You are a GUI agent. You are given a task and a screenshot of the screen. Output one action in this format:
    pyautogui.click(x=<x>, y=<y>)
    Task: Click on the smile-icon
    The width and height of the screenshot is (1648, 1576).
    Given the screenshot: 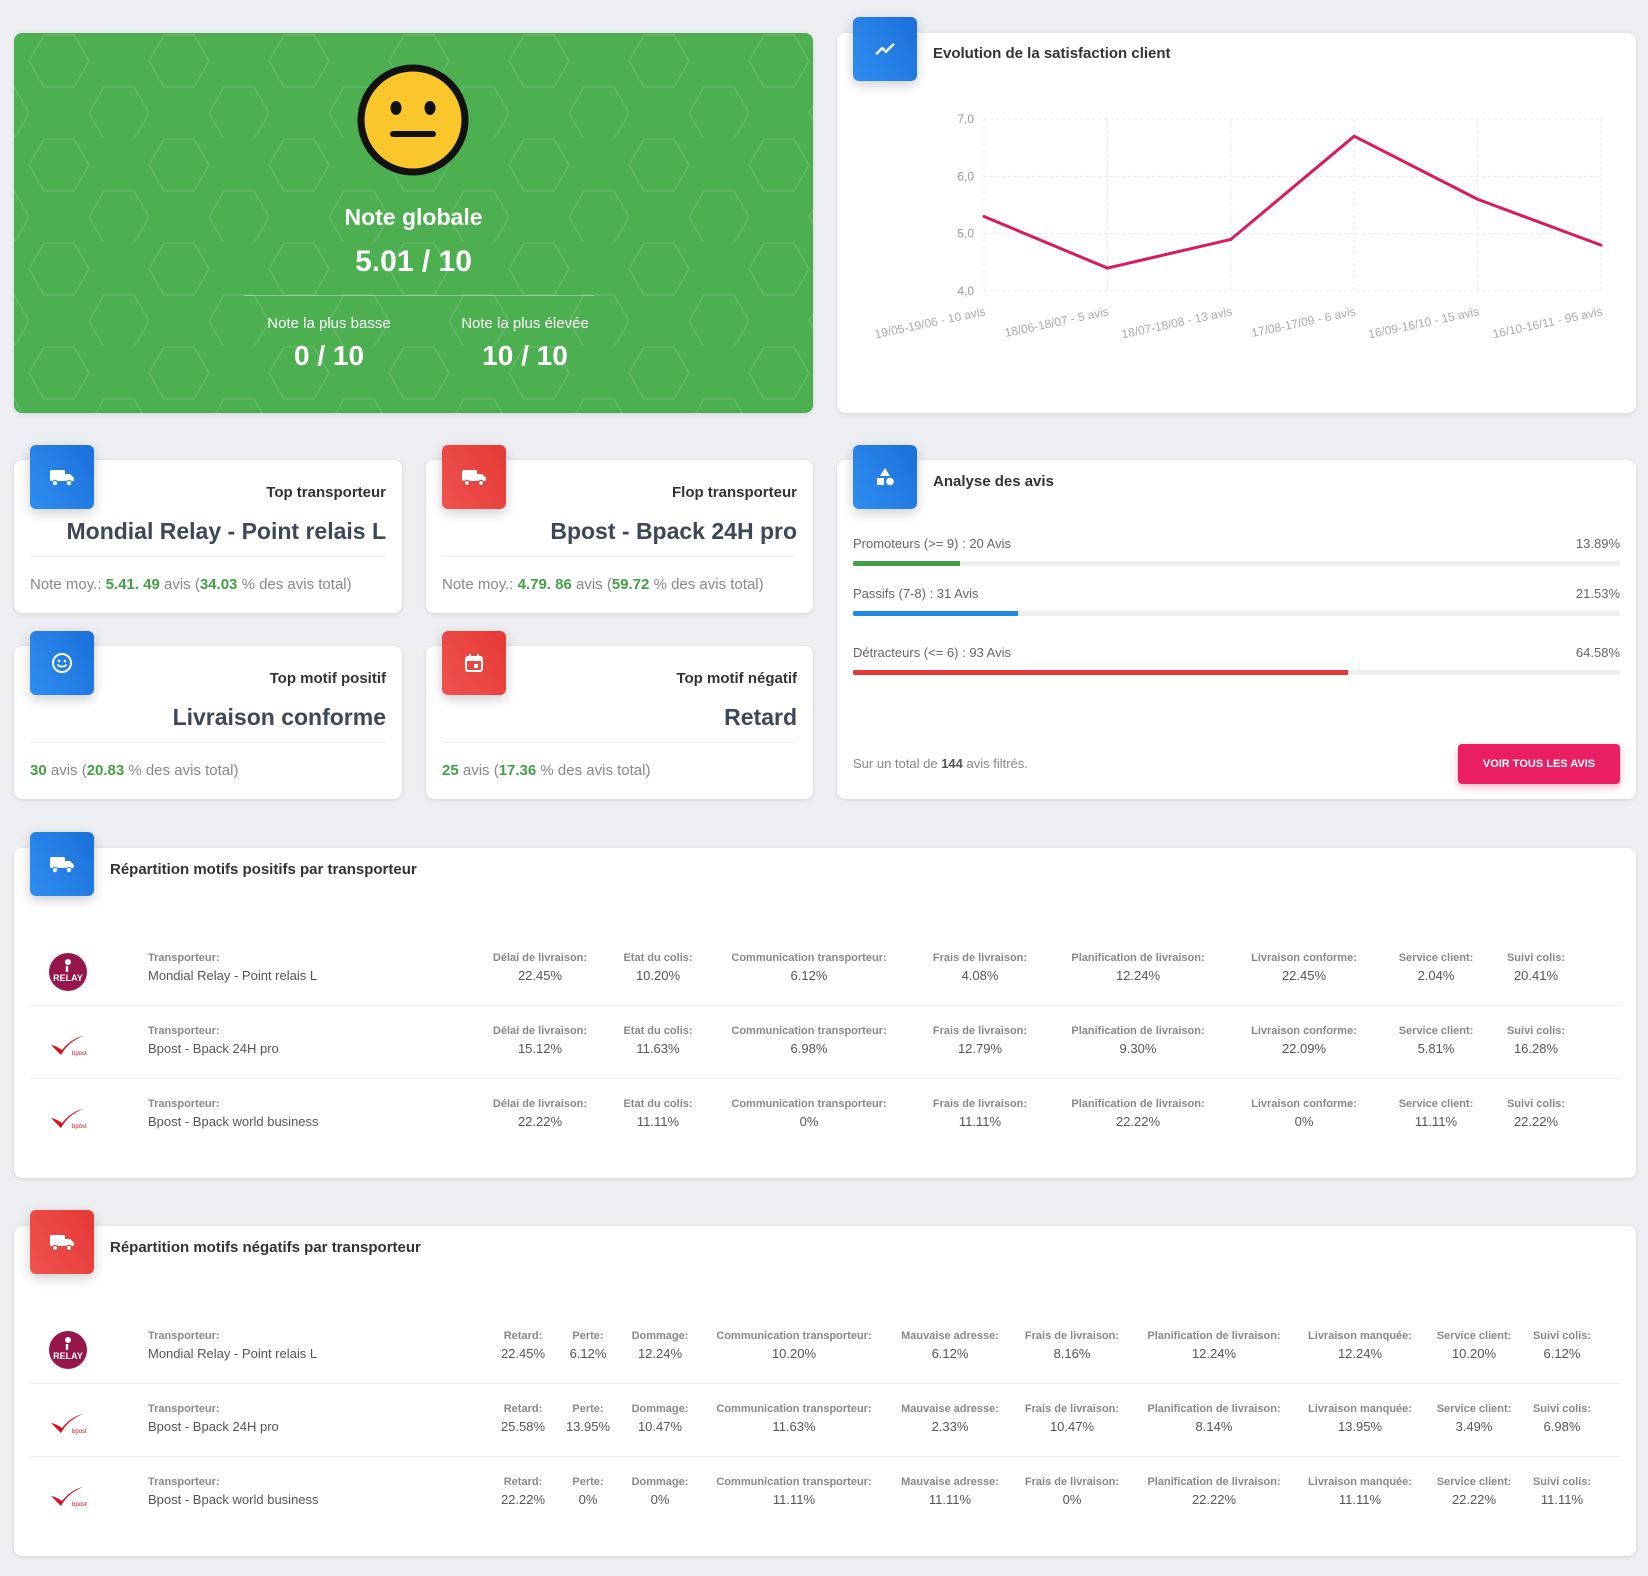 What is the action you would take?
    pyautogui.click(x=62, y=663)
    